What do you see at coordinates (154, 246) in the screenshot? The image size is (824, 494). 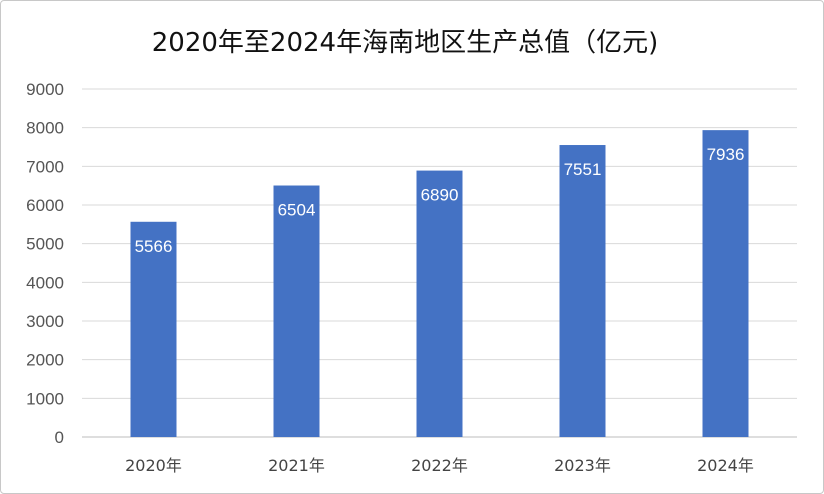 I see `data-label: 5566` at bounding box center [154, 246].